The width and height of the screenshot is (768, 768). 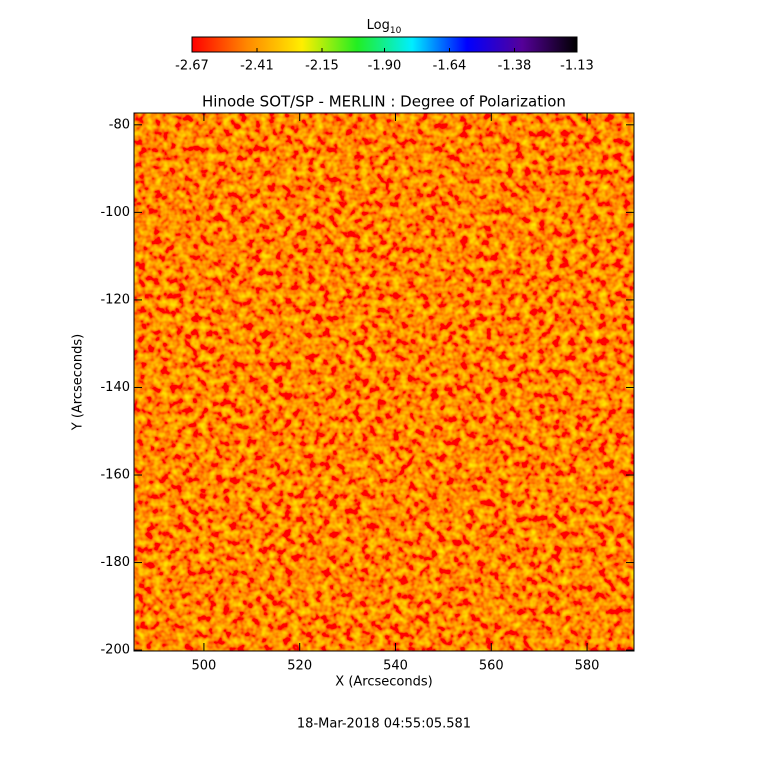 I want to click on colorbar-label-subscript: 10, so click(x=396, y=31).